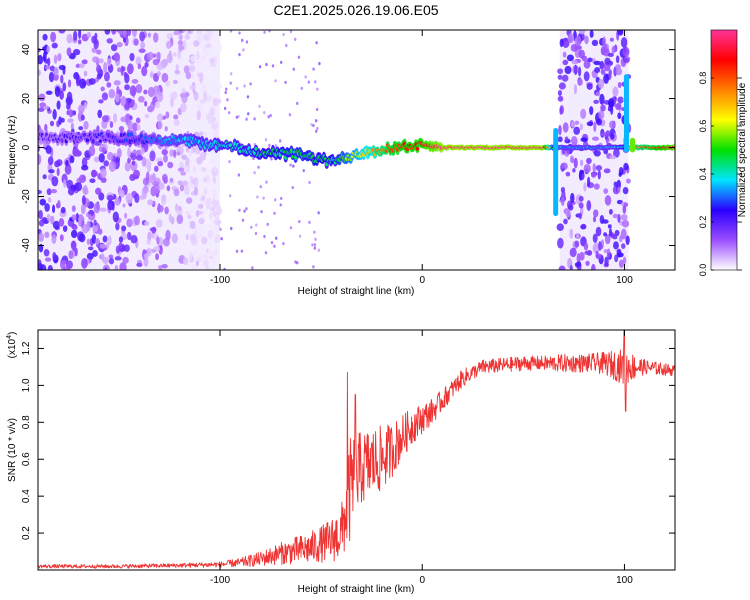 The image size is (750, 600). What do you see at coordinates (355, 10) in the screenshot?
I see `figure-title: C2E1.2025.026.19.06.E05` at bounding box center [355, 10].